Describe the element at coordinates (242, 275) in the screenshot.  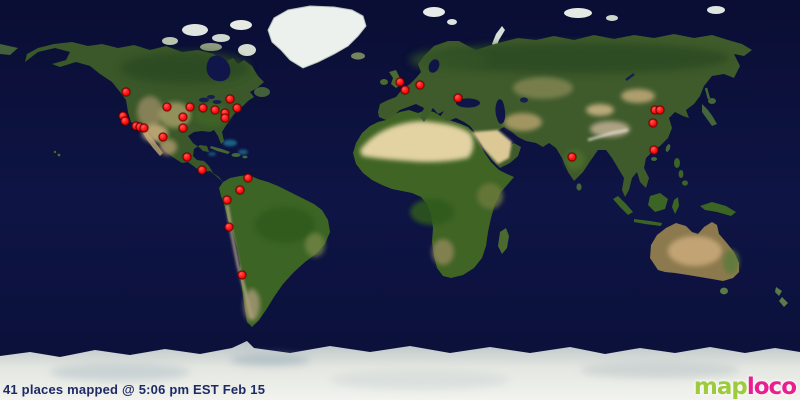
I see `place-marker-south-america-south` at that location.